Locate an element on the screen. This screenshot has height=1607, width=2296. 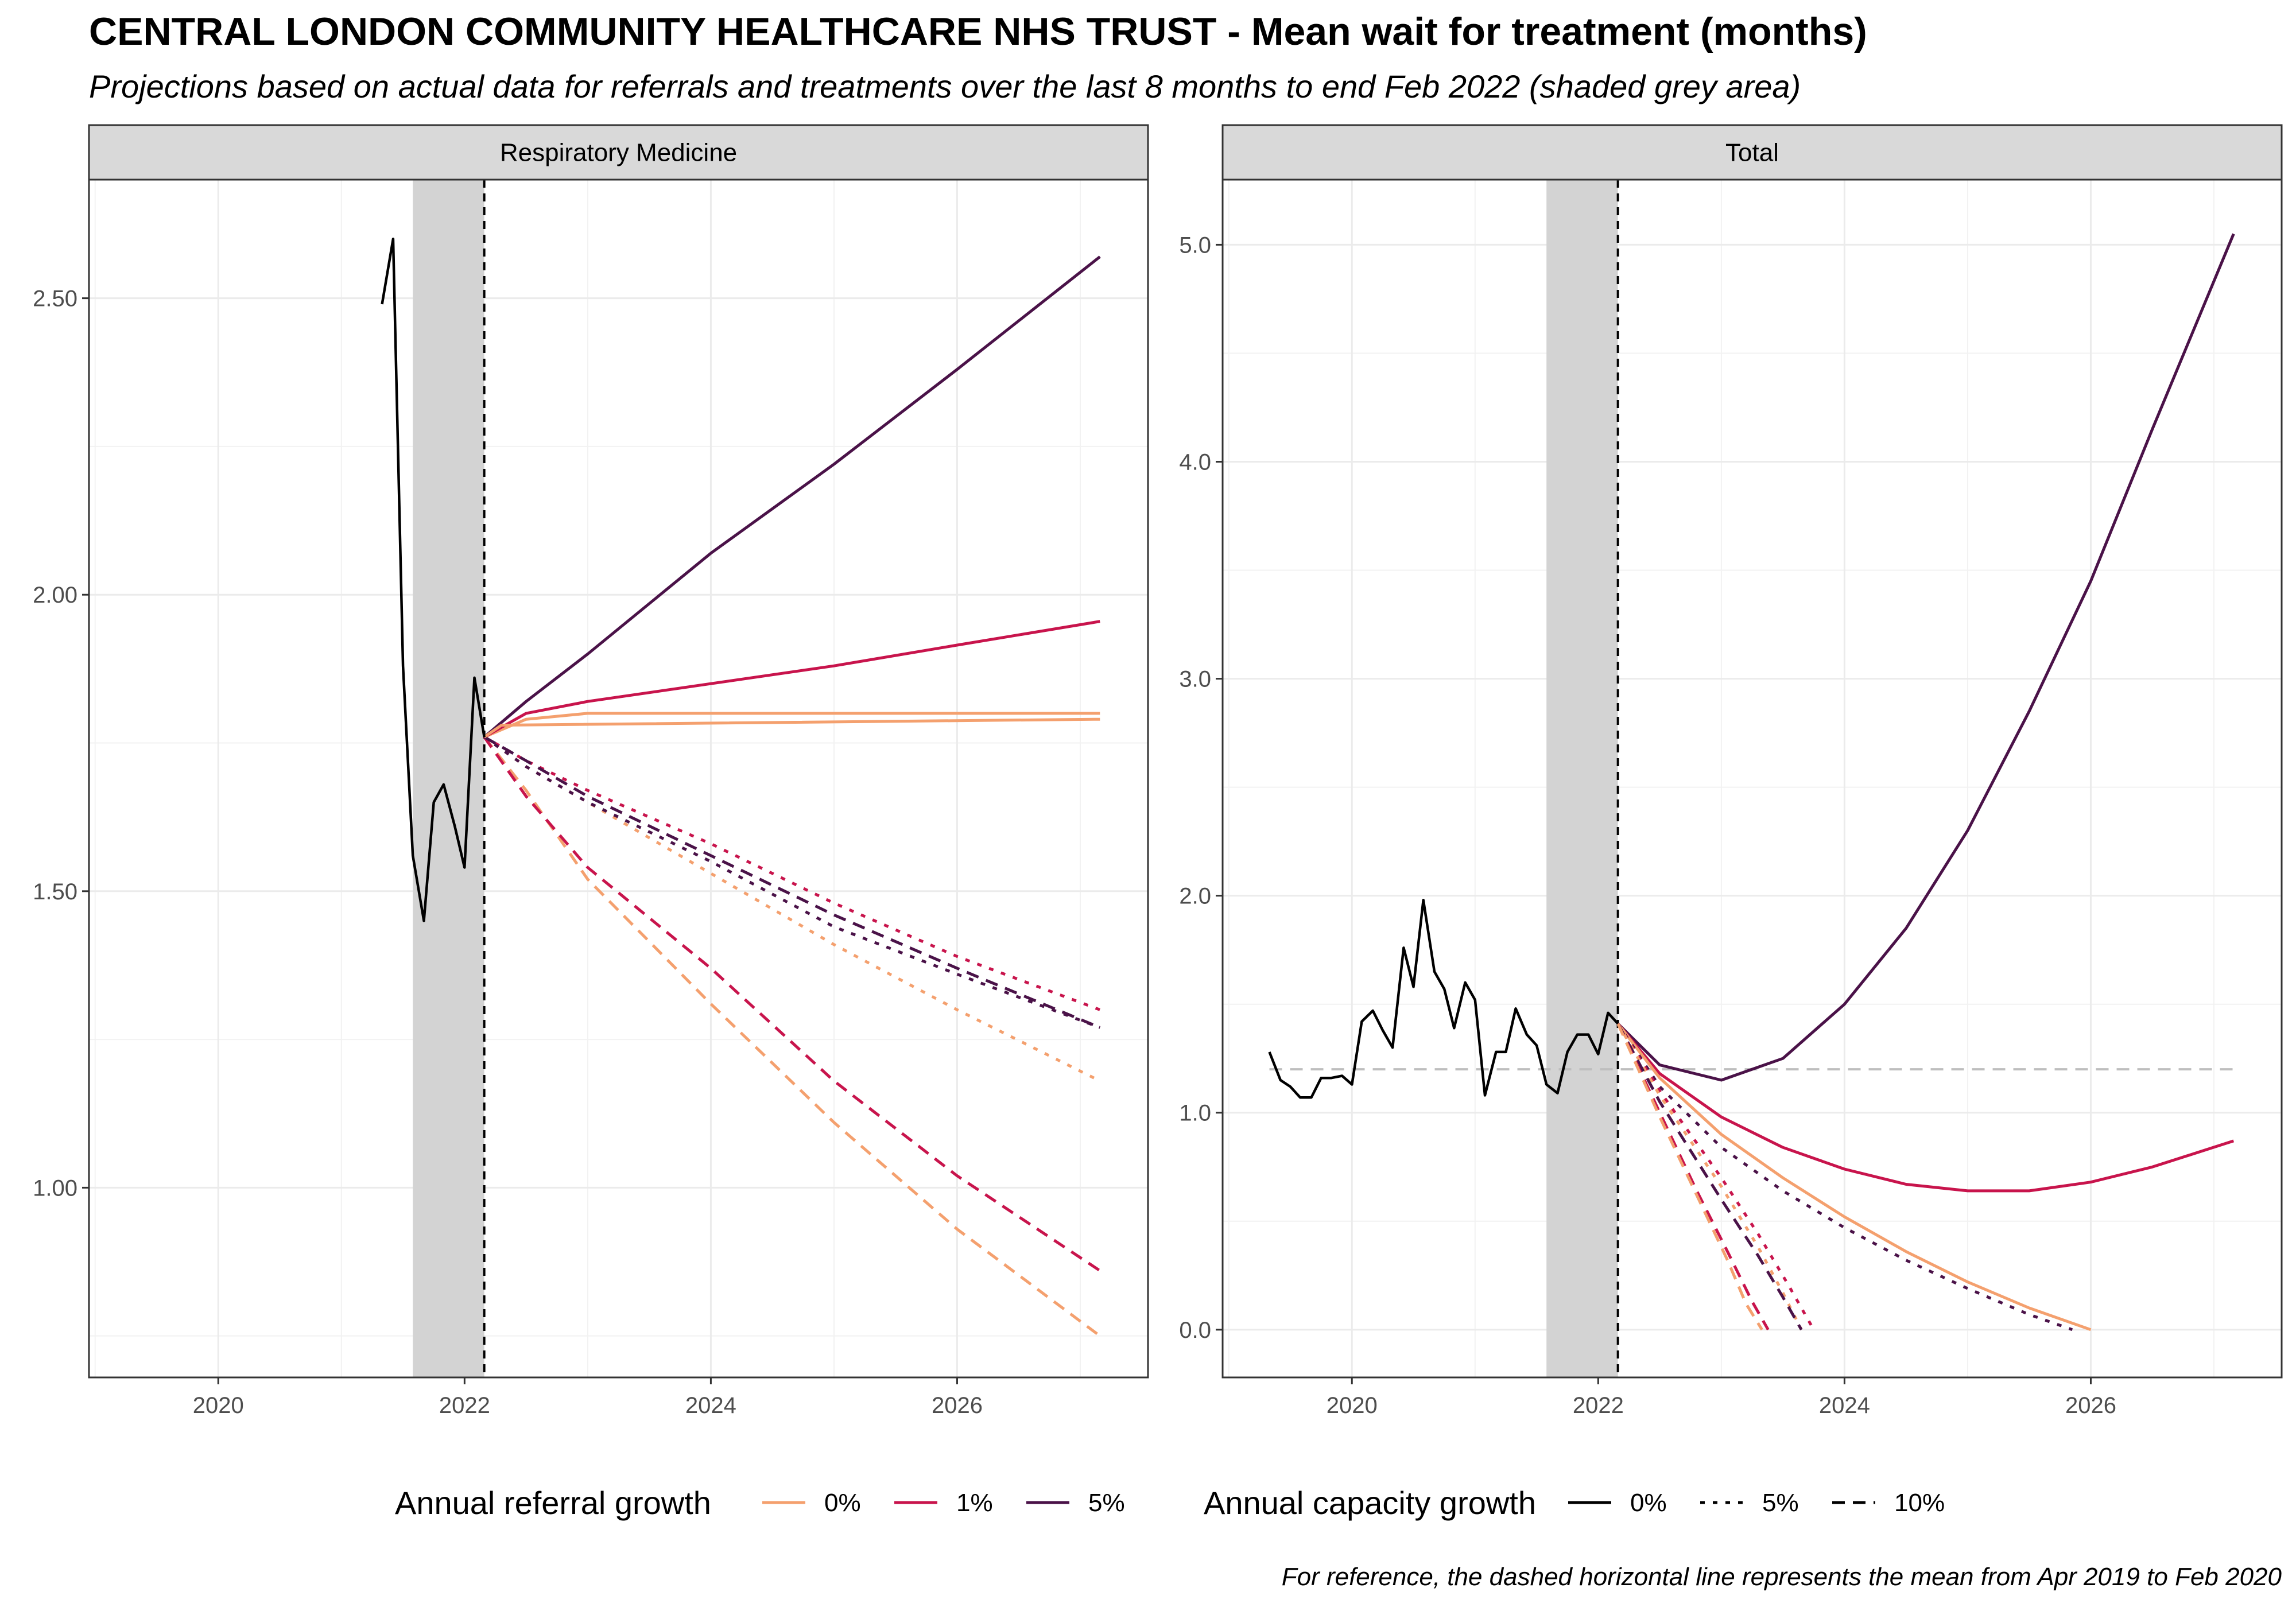
y-tick-label: 4.0 is located at coordinates (1195, 462).